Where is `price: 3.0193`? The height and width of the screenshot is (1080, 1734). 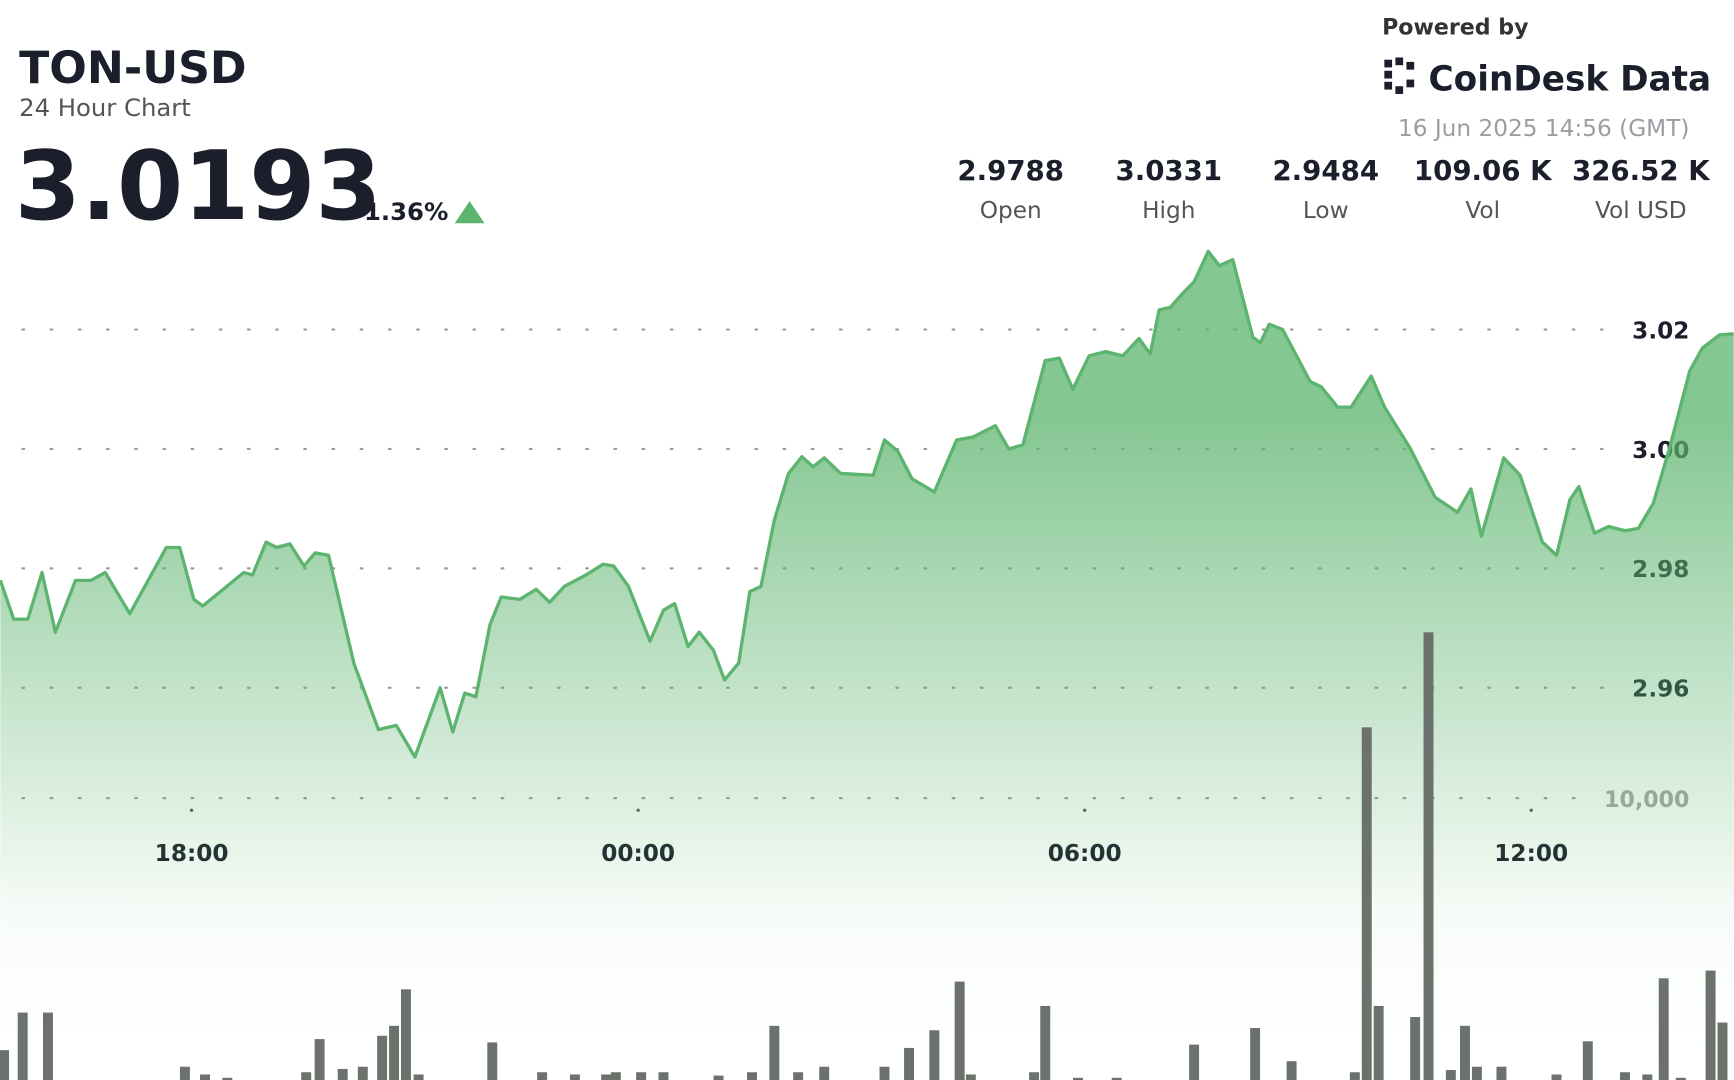
price: 3.0193 is located at coordinates (198, 187).